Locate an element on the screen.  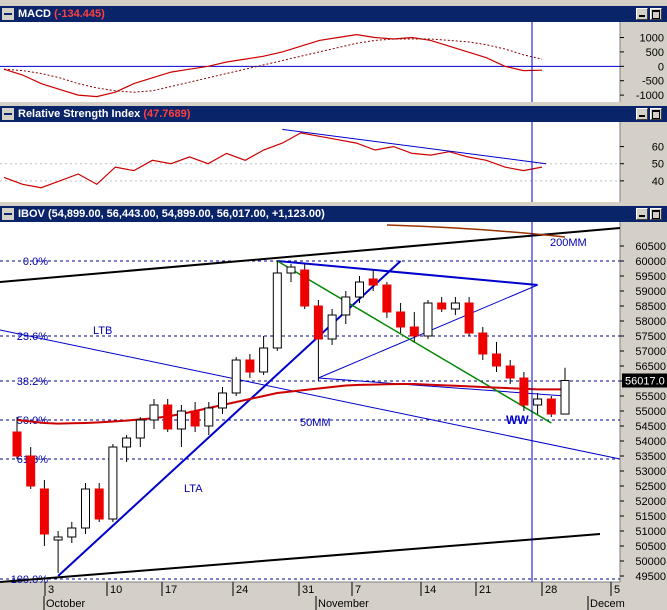
x-tick-label: 7 is located at coordinates (358, 590).